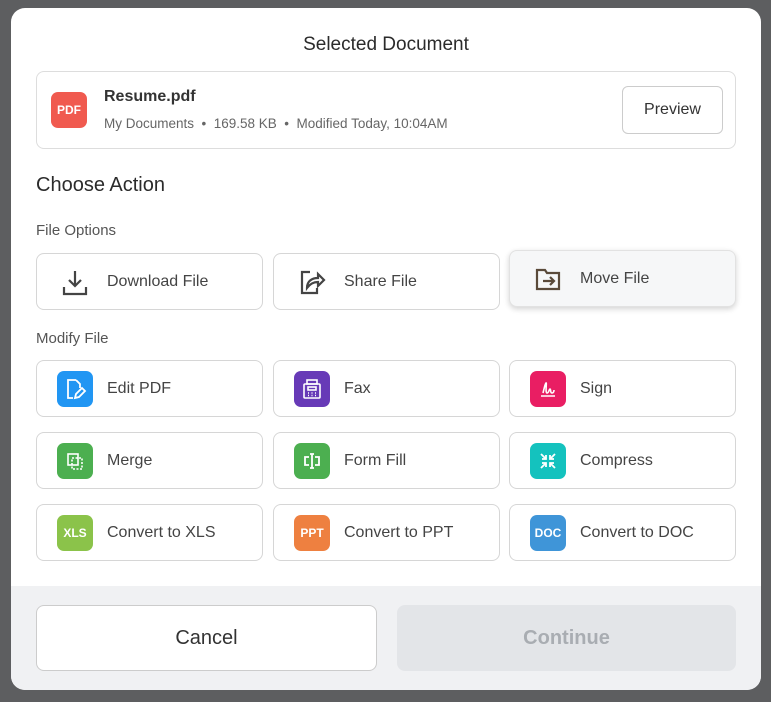 The image size is (771, 702). I want to click on download-file-button: Download File, so click(149, 281).